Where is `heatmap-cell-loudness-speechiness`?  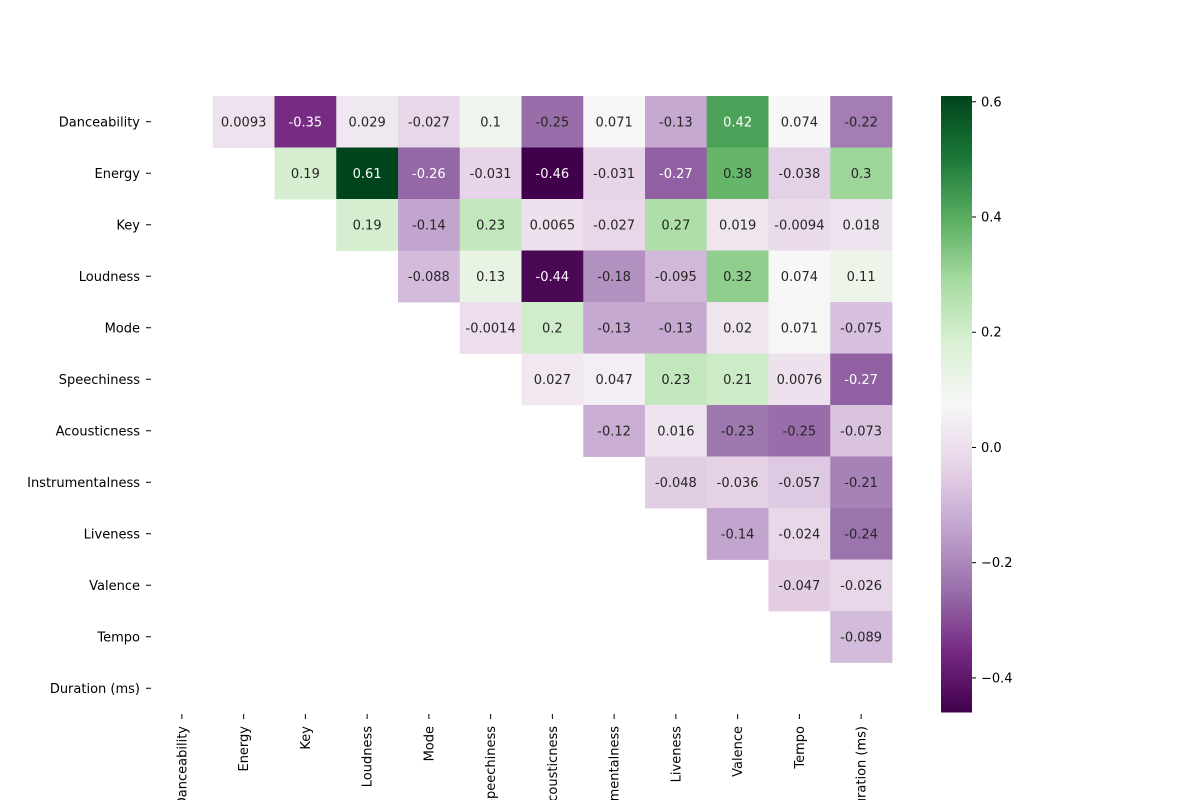
heatmap-cell-loudness-speechiness is located at coordinates (490, 276).